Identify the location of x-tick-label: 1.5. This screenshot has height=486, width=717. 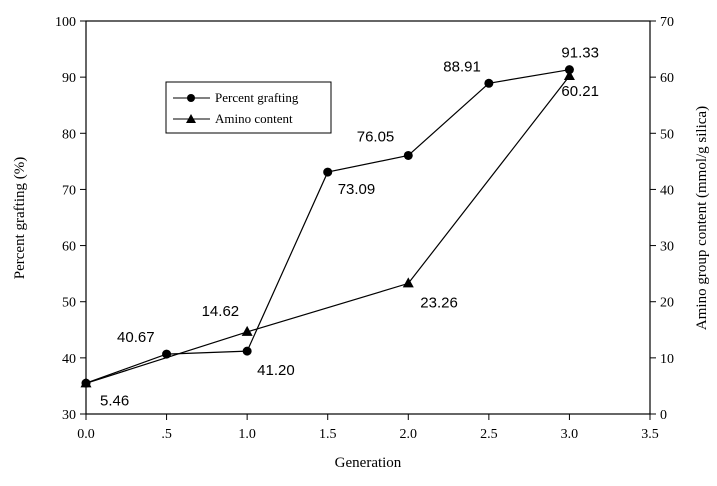
(328, 434).